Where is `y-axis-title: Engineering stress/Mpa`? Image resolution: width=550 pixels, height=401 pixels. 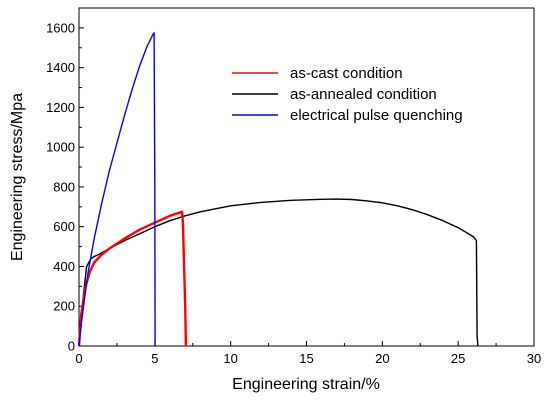 y-axis-title: Engineering stress/Mpa is located at coordinates (17, 177).